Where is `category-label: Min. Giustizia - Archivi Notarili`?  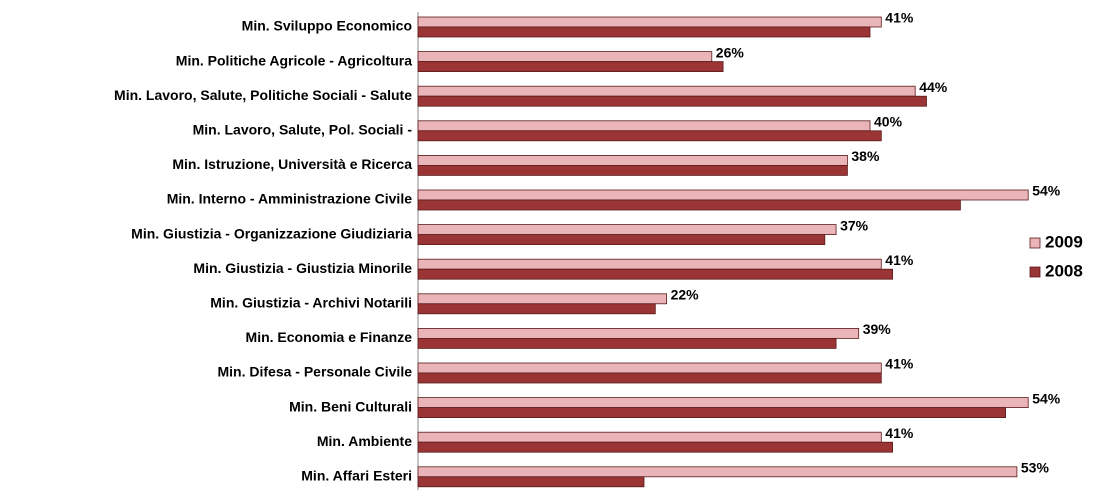
category-label: Min. Giustizia - Archivi Notarili is located at coordinates (311, 303).